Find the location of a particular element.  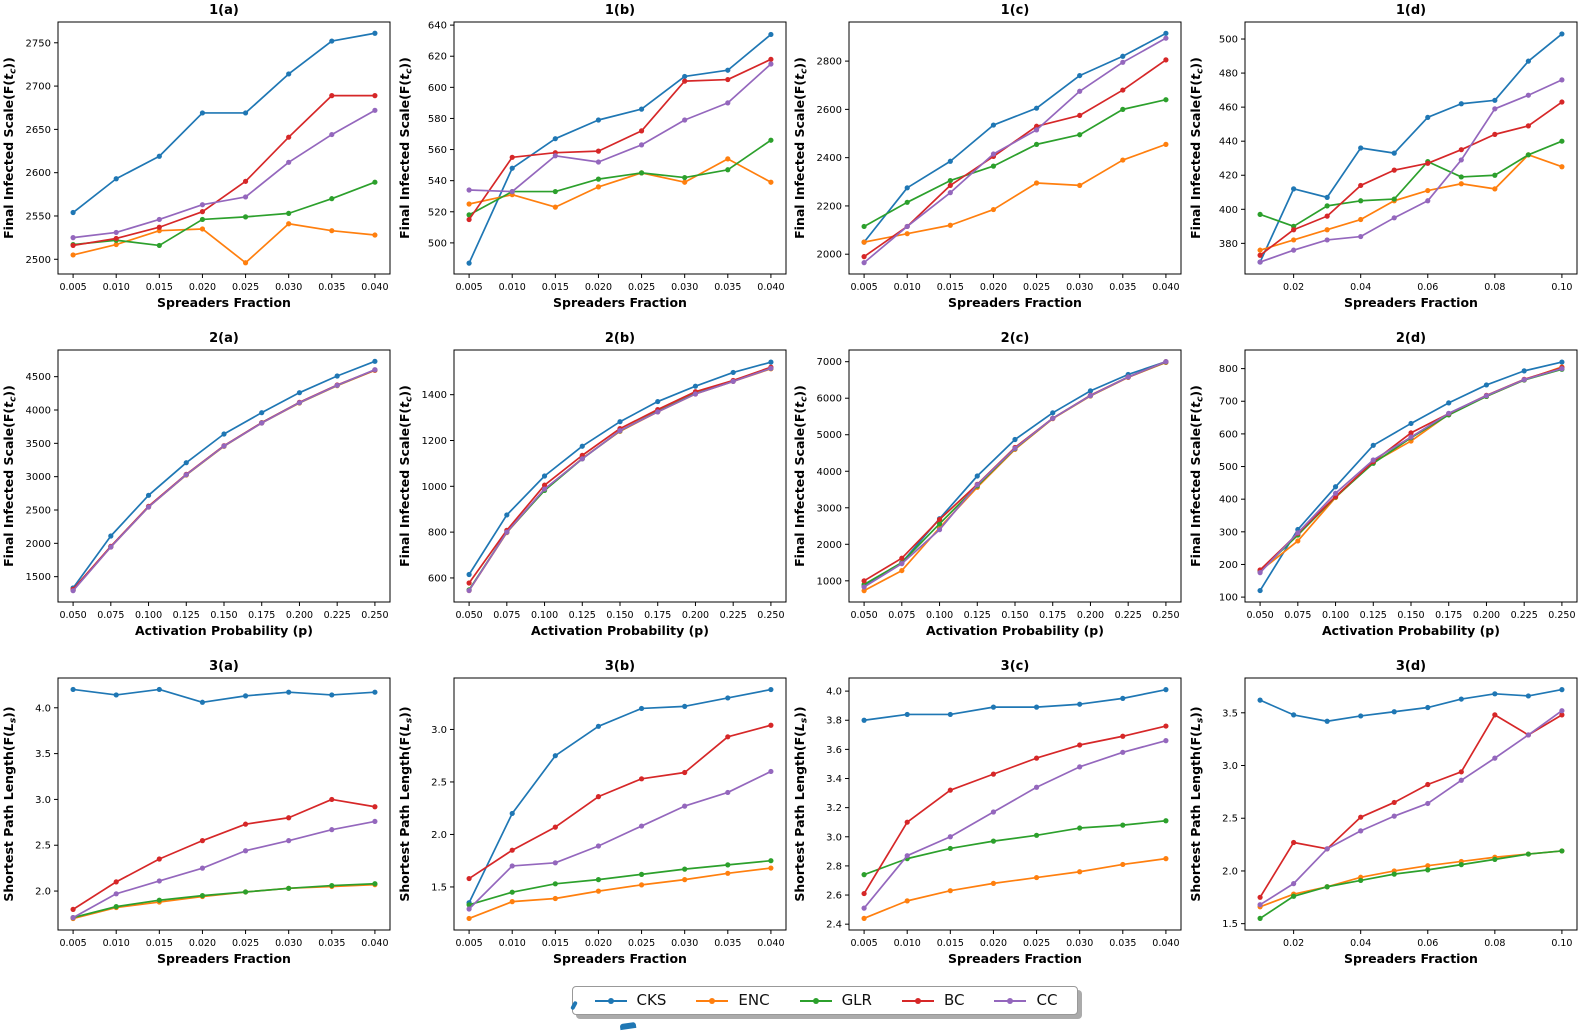

y-tick-label: 700 is located at coordinates (1227, 402).